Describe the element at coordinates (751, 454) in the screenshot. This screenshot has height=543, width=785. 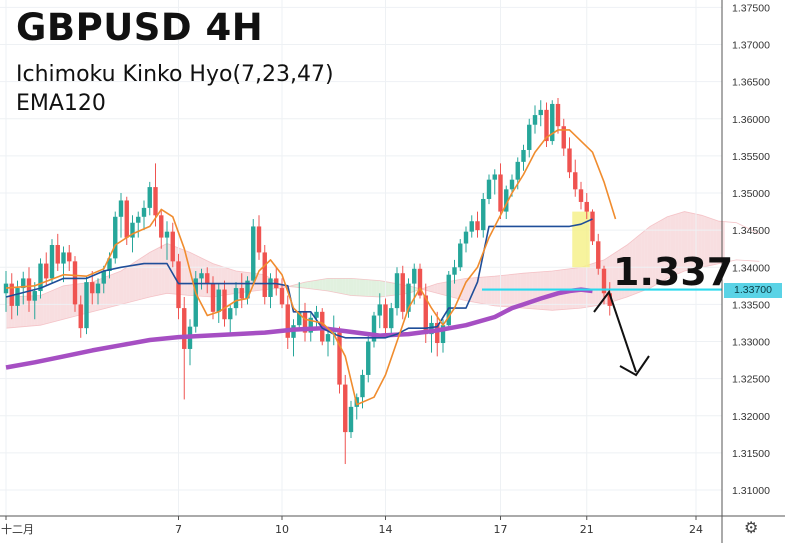
I see `price-tick-label: 1.31500` at that location.